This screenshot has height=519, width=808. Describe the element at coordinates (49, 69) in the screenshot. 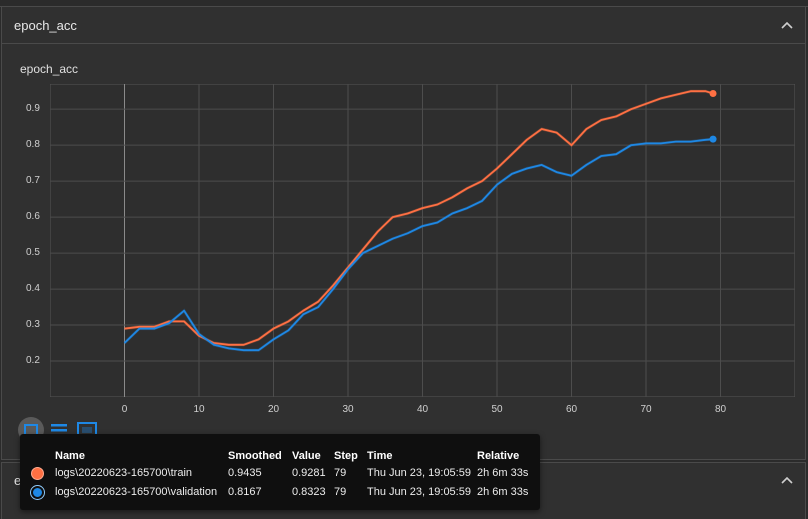

I see `chart-title: epoch_acc` at that location.